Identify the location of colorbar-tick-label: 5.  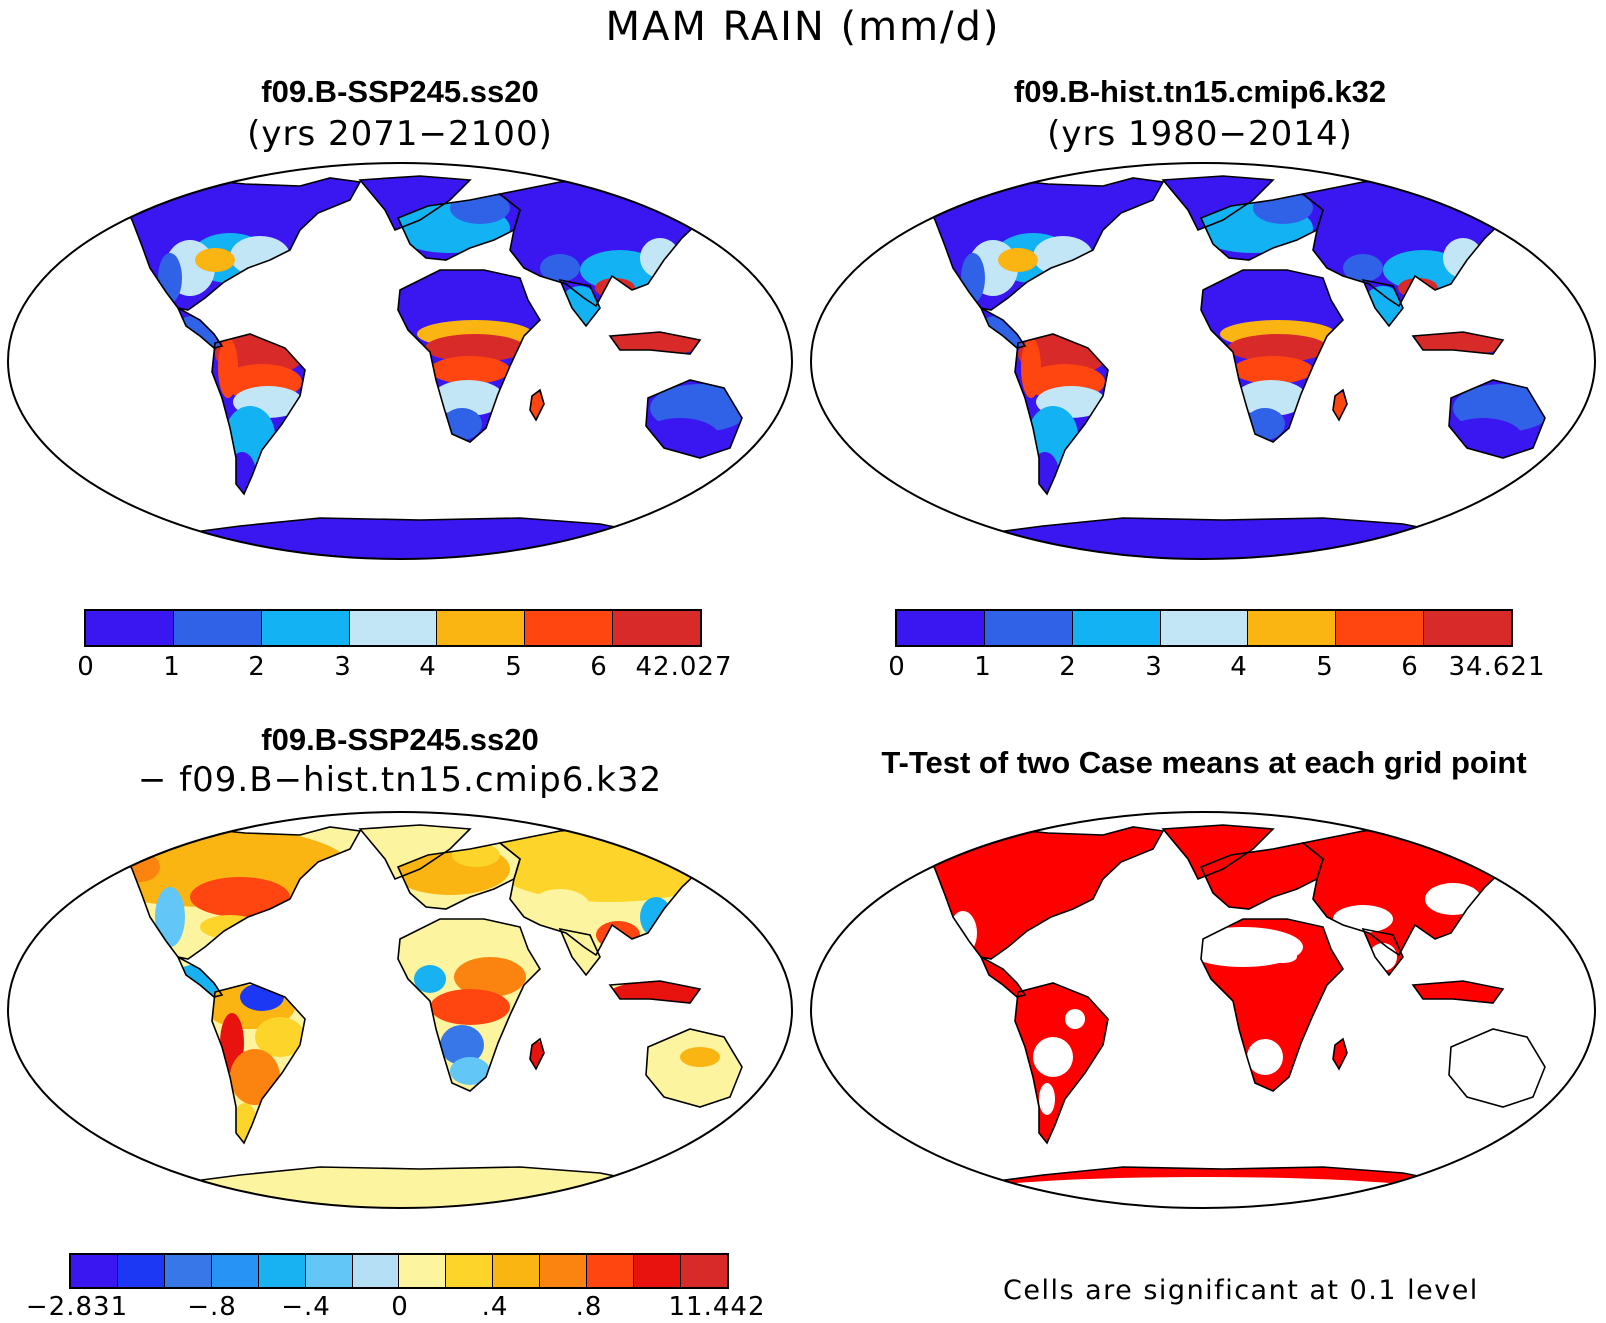
(1325, 667).